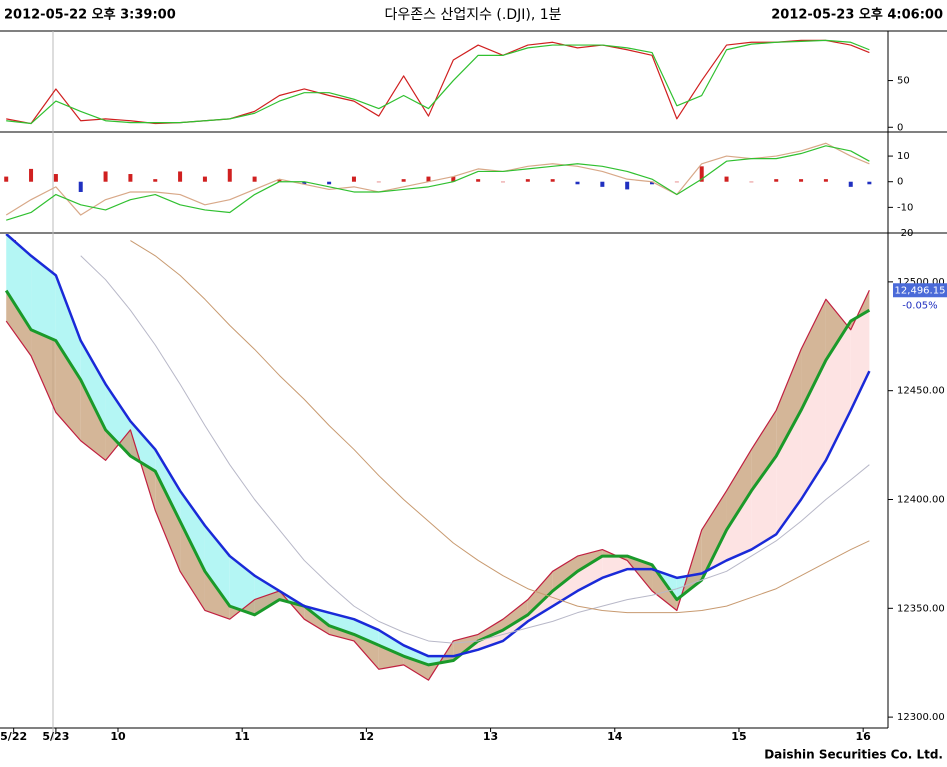  Describe the element at coordinates (921, 391) in the screenshot. I see `y-tick-label: 12450.00` at that location.